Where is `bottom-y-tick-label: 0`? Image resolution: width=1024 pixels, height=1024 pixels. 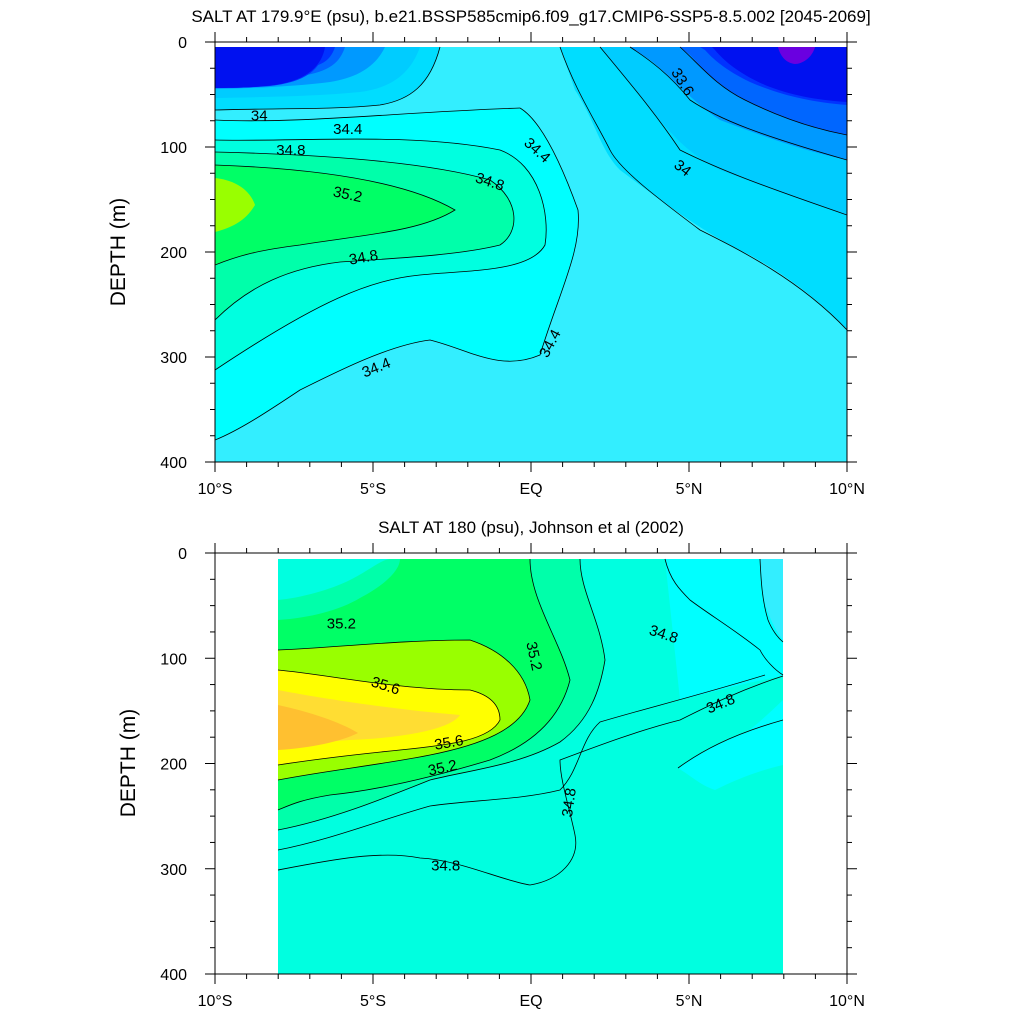 bottom-y-tick-label: 0 is located at coordinates (182, 554).